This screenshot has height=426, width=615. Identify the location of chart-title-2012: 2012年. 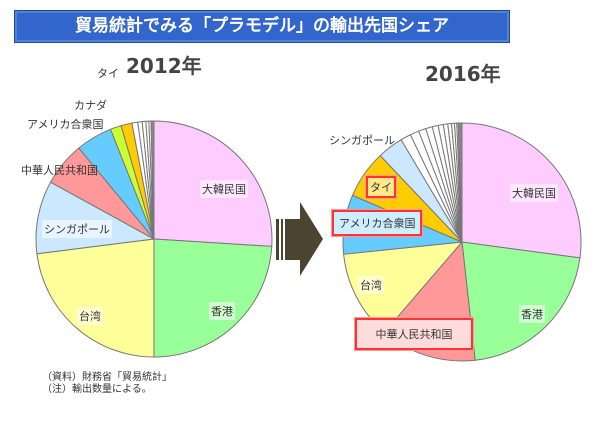
(164, 66).